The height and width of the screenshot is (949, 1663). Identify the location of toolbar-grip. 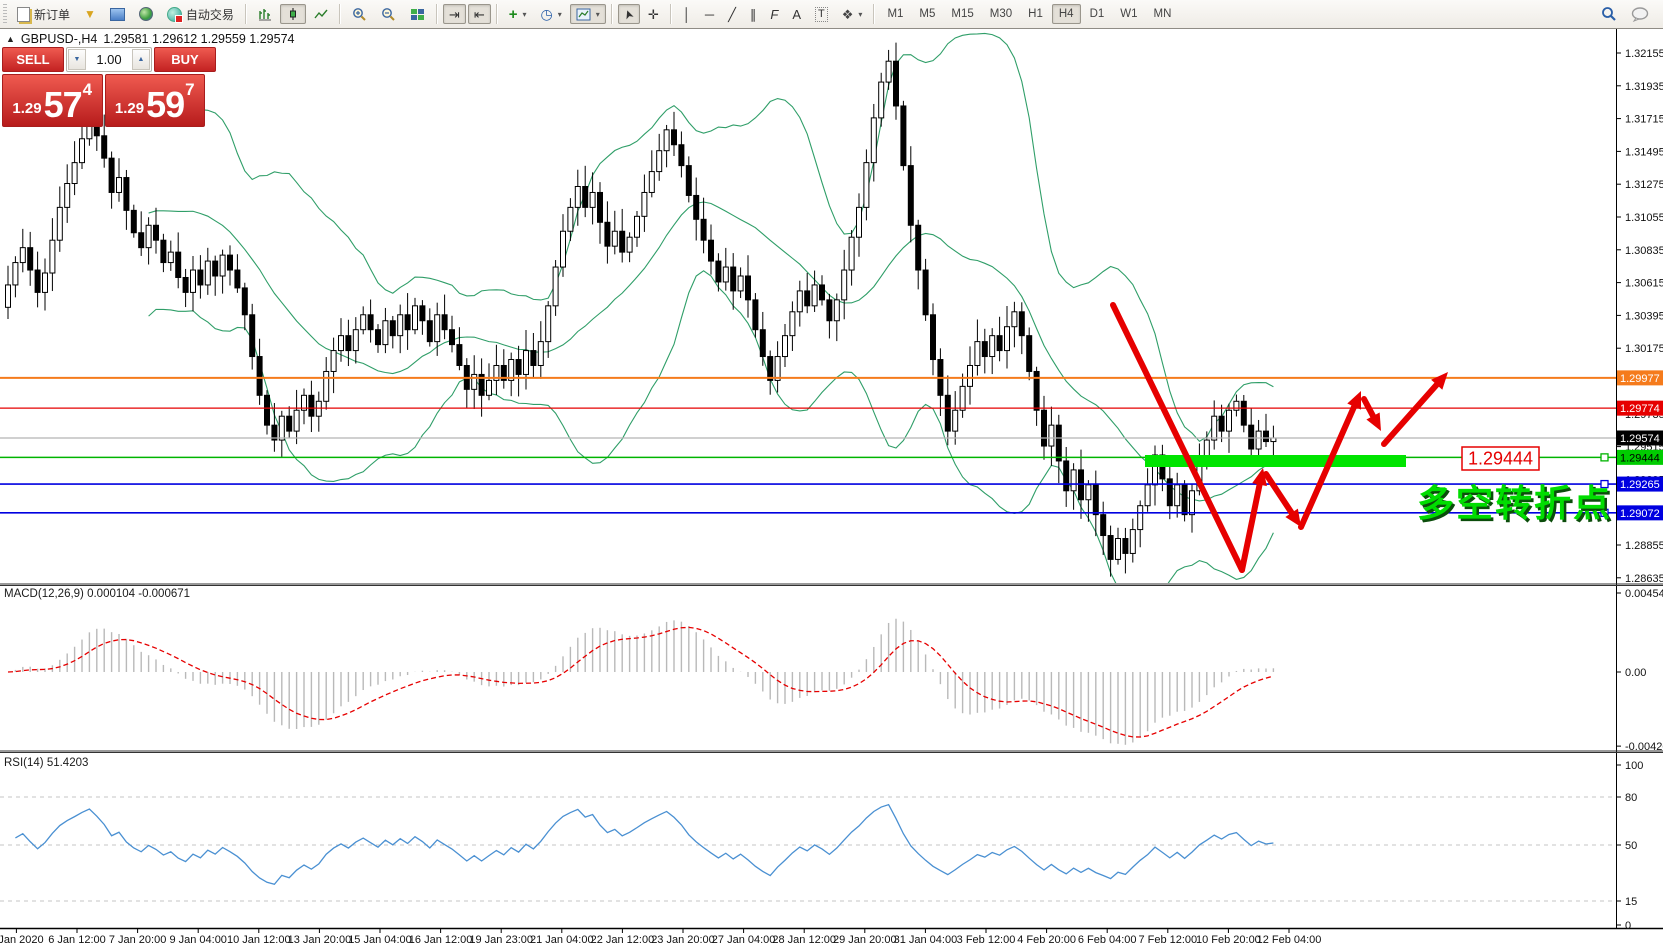
(5, 14).